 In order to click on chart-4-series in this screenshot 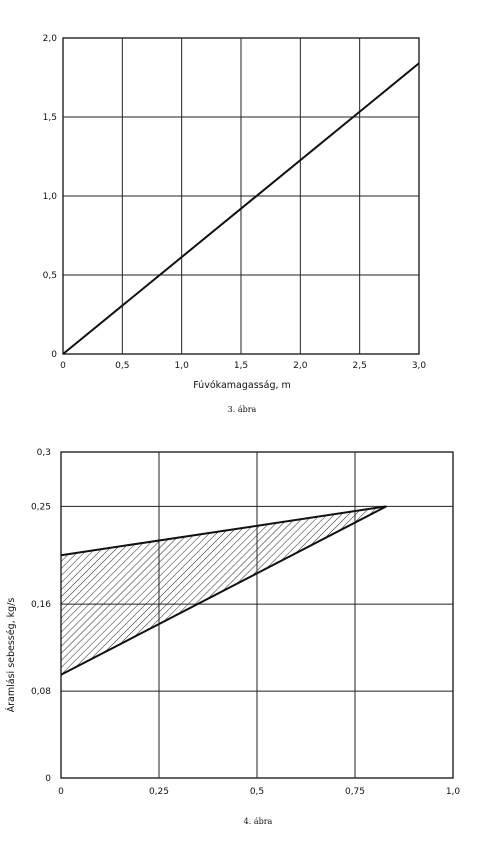, I will do `click(223, 590)`.